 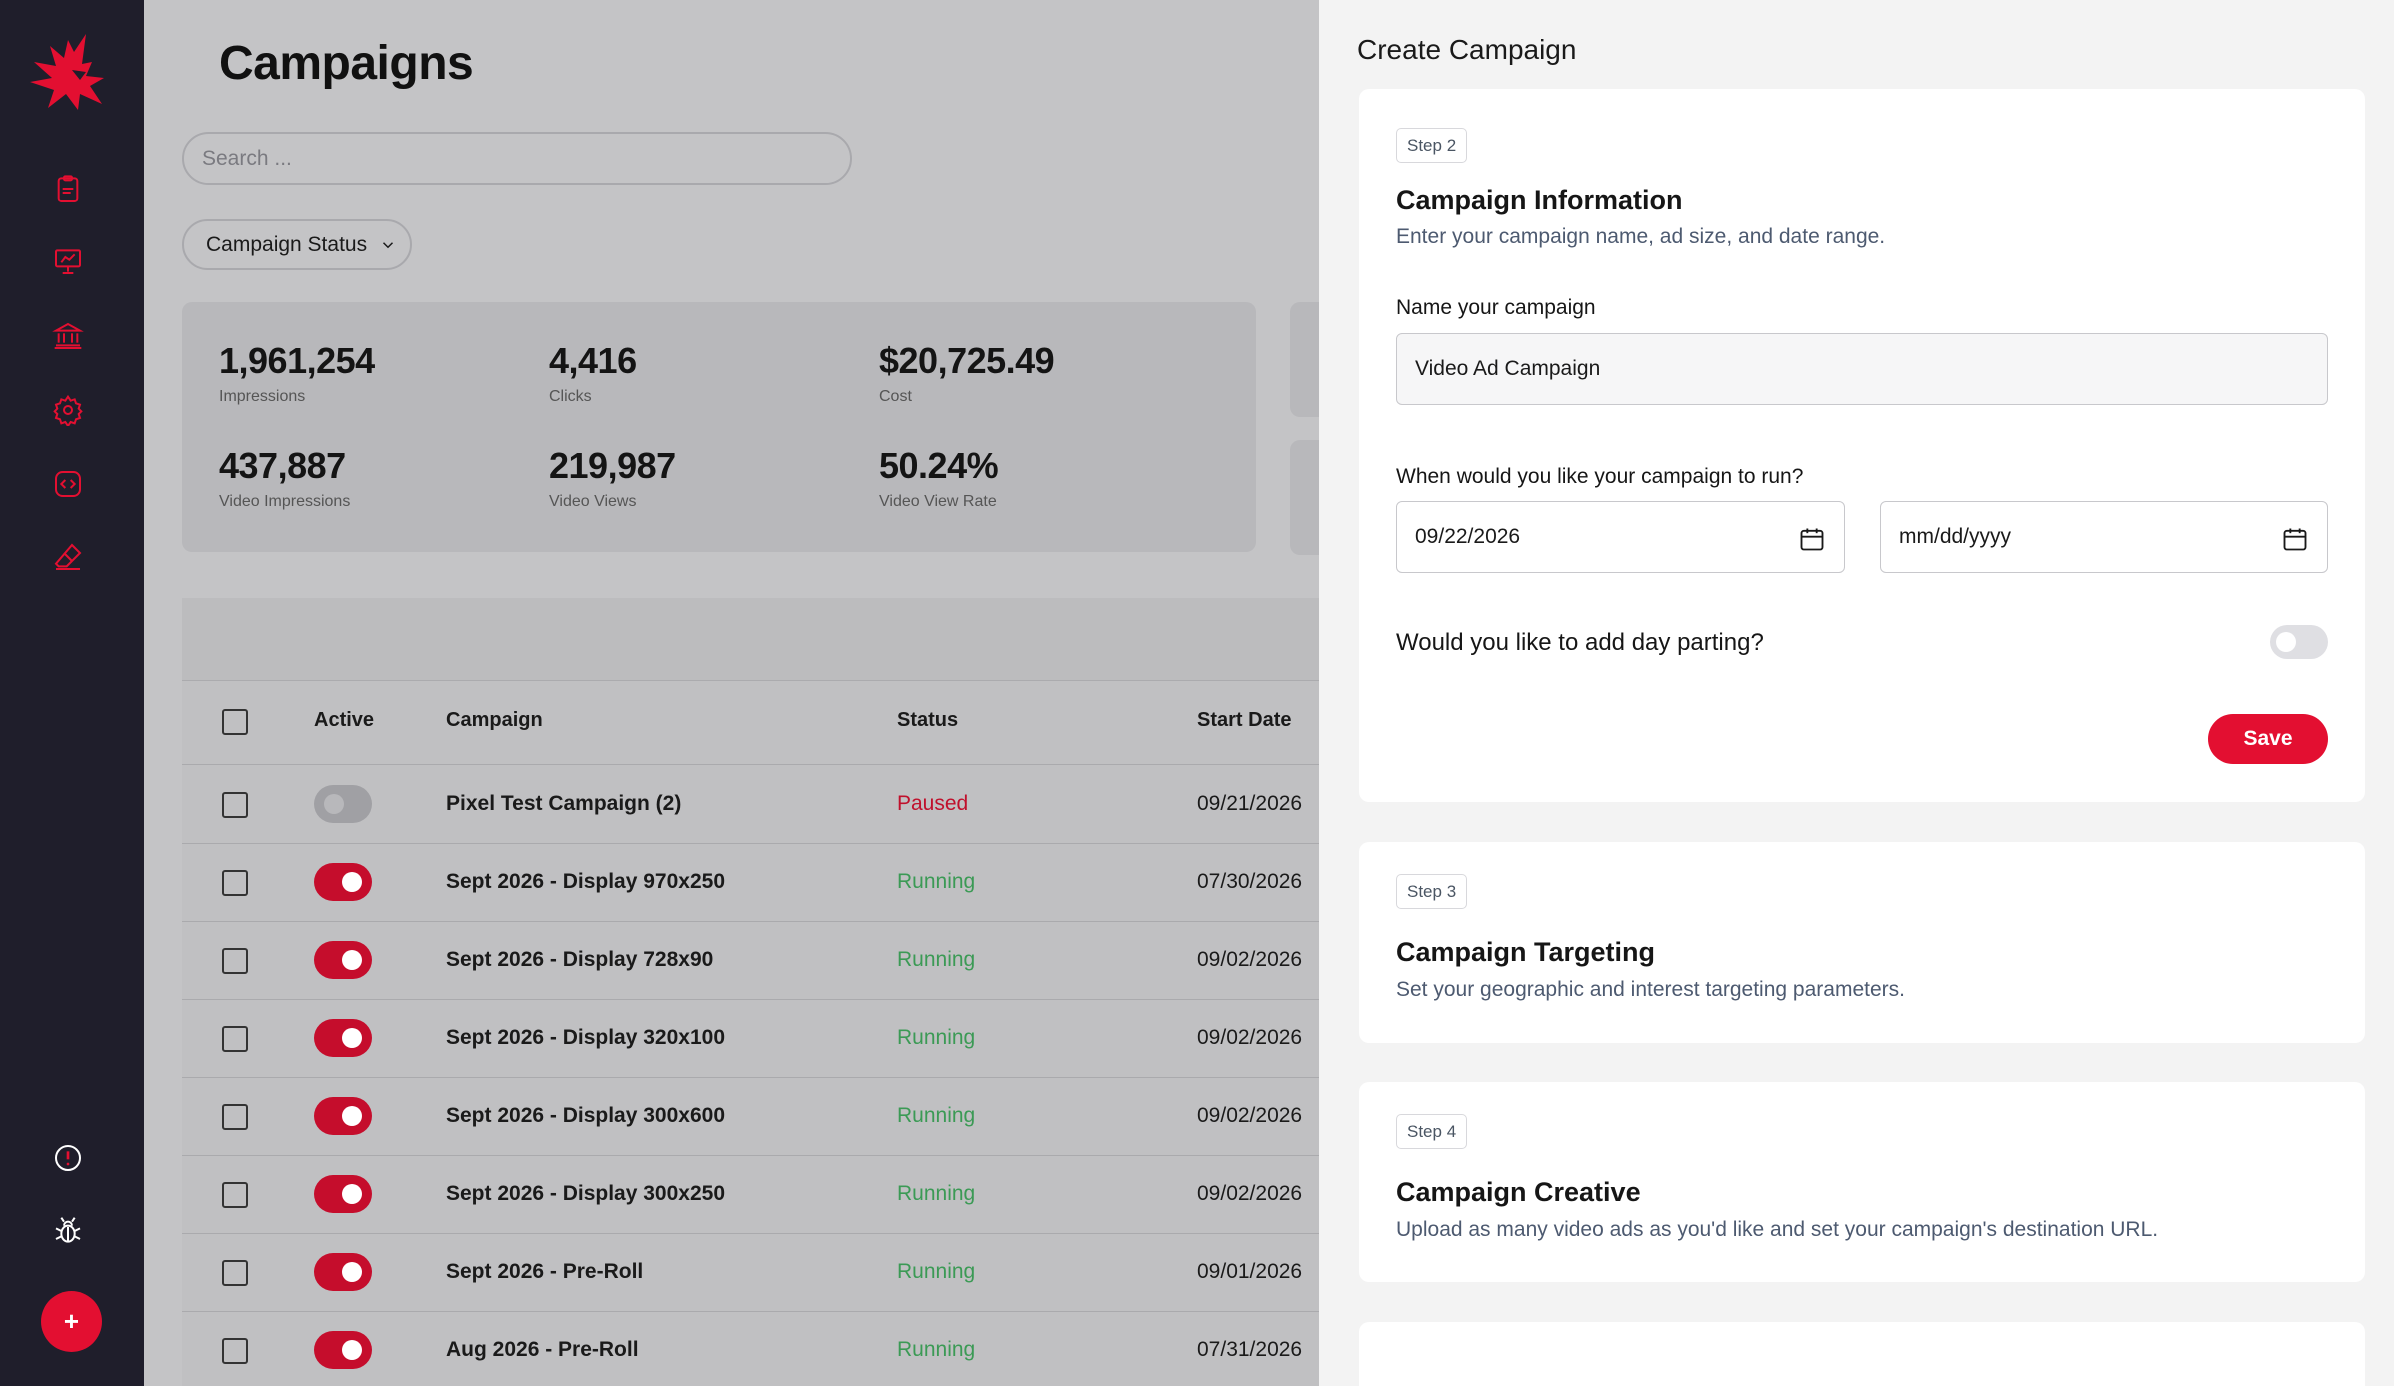 What do you see at coordinates (593, 501) in the screenshot?
I see `stat-label: Video Views` at bounding box center [593, 501].